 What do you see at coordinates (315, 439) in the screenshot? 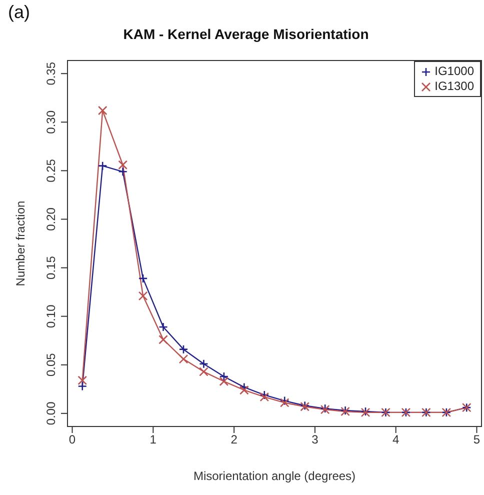
I see `x-tick-label: 3` at bounding box center [315, 439].